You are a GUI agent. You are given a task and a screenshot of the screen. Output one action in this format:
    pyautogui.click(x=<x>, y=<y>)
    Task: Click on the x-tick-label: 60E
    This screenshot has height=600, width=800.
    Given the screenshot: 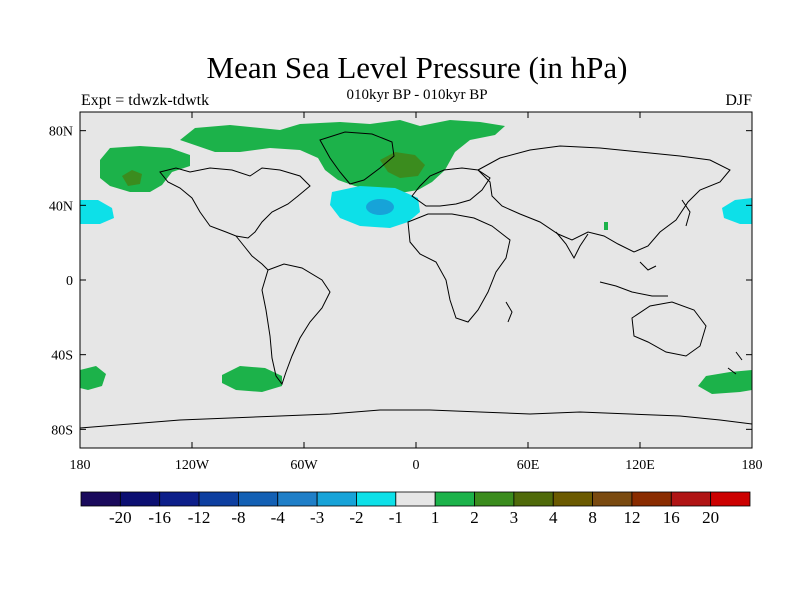 What is the action you would take?
    pyautogui.click(x=528, y=465)
    